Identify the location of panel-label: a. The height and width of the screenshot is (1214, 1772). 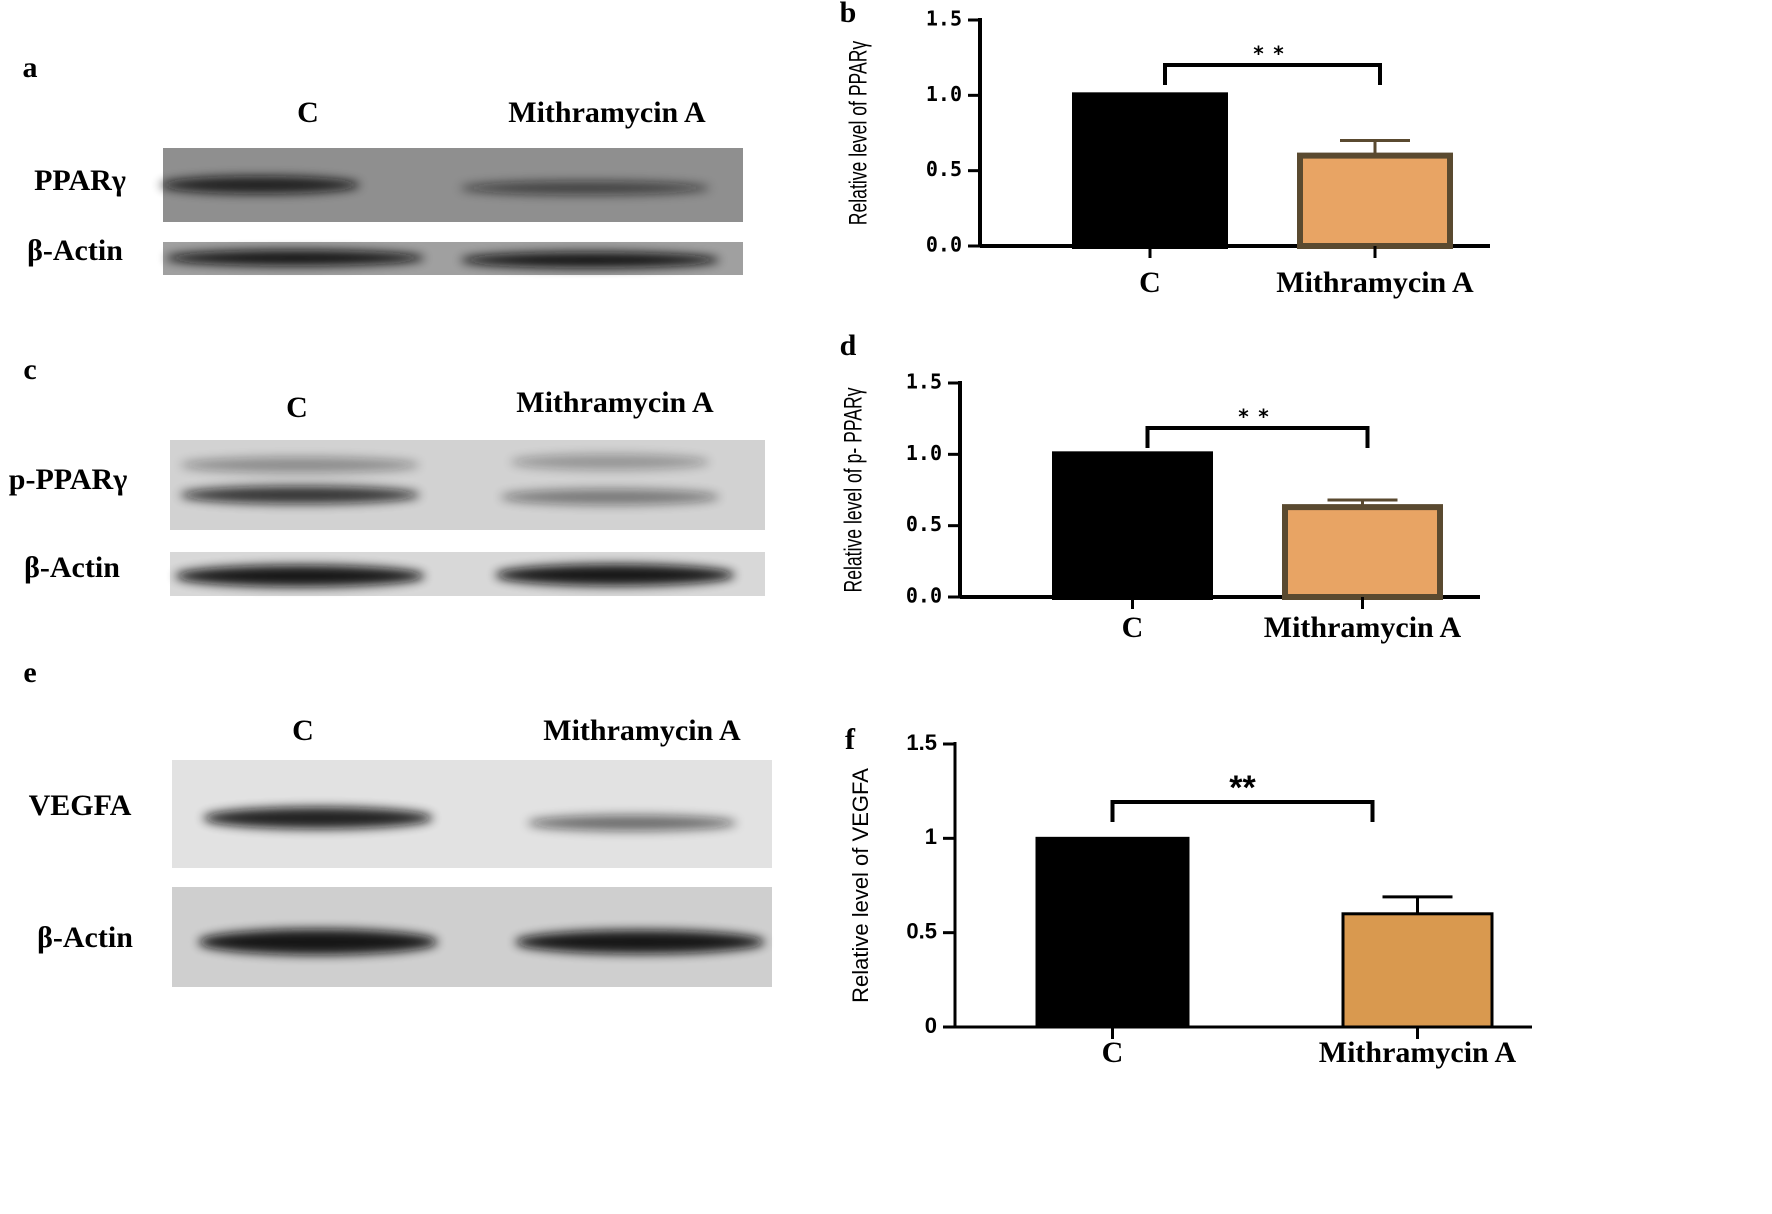
(30, 67).